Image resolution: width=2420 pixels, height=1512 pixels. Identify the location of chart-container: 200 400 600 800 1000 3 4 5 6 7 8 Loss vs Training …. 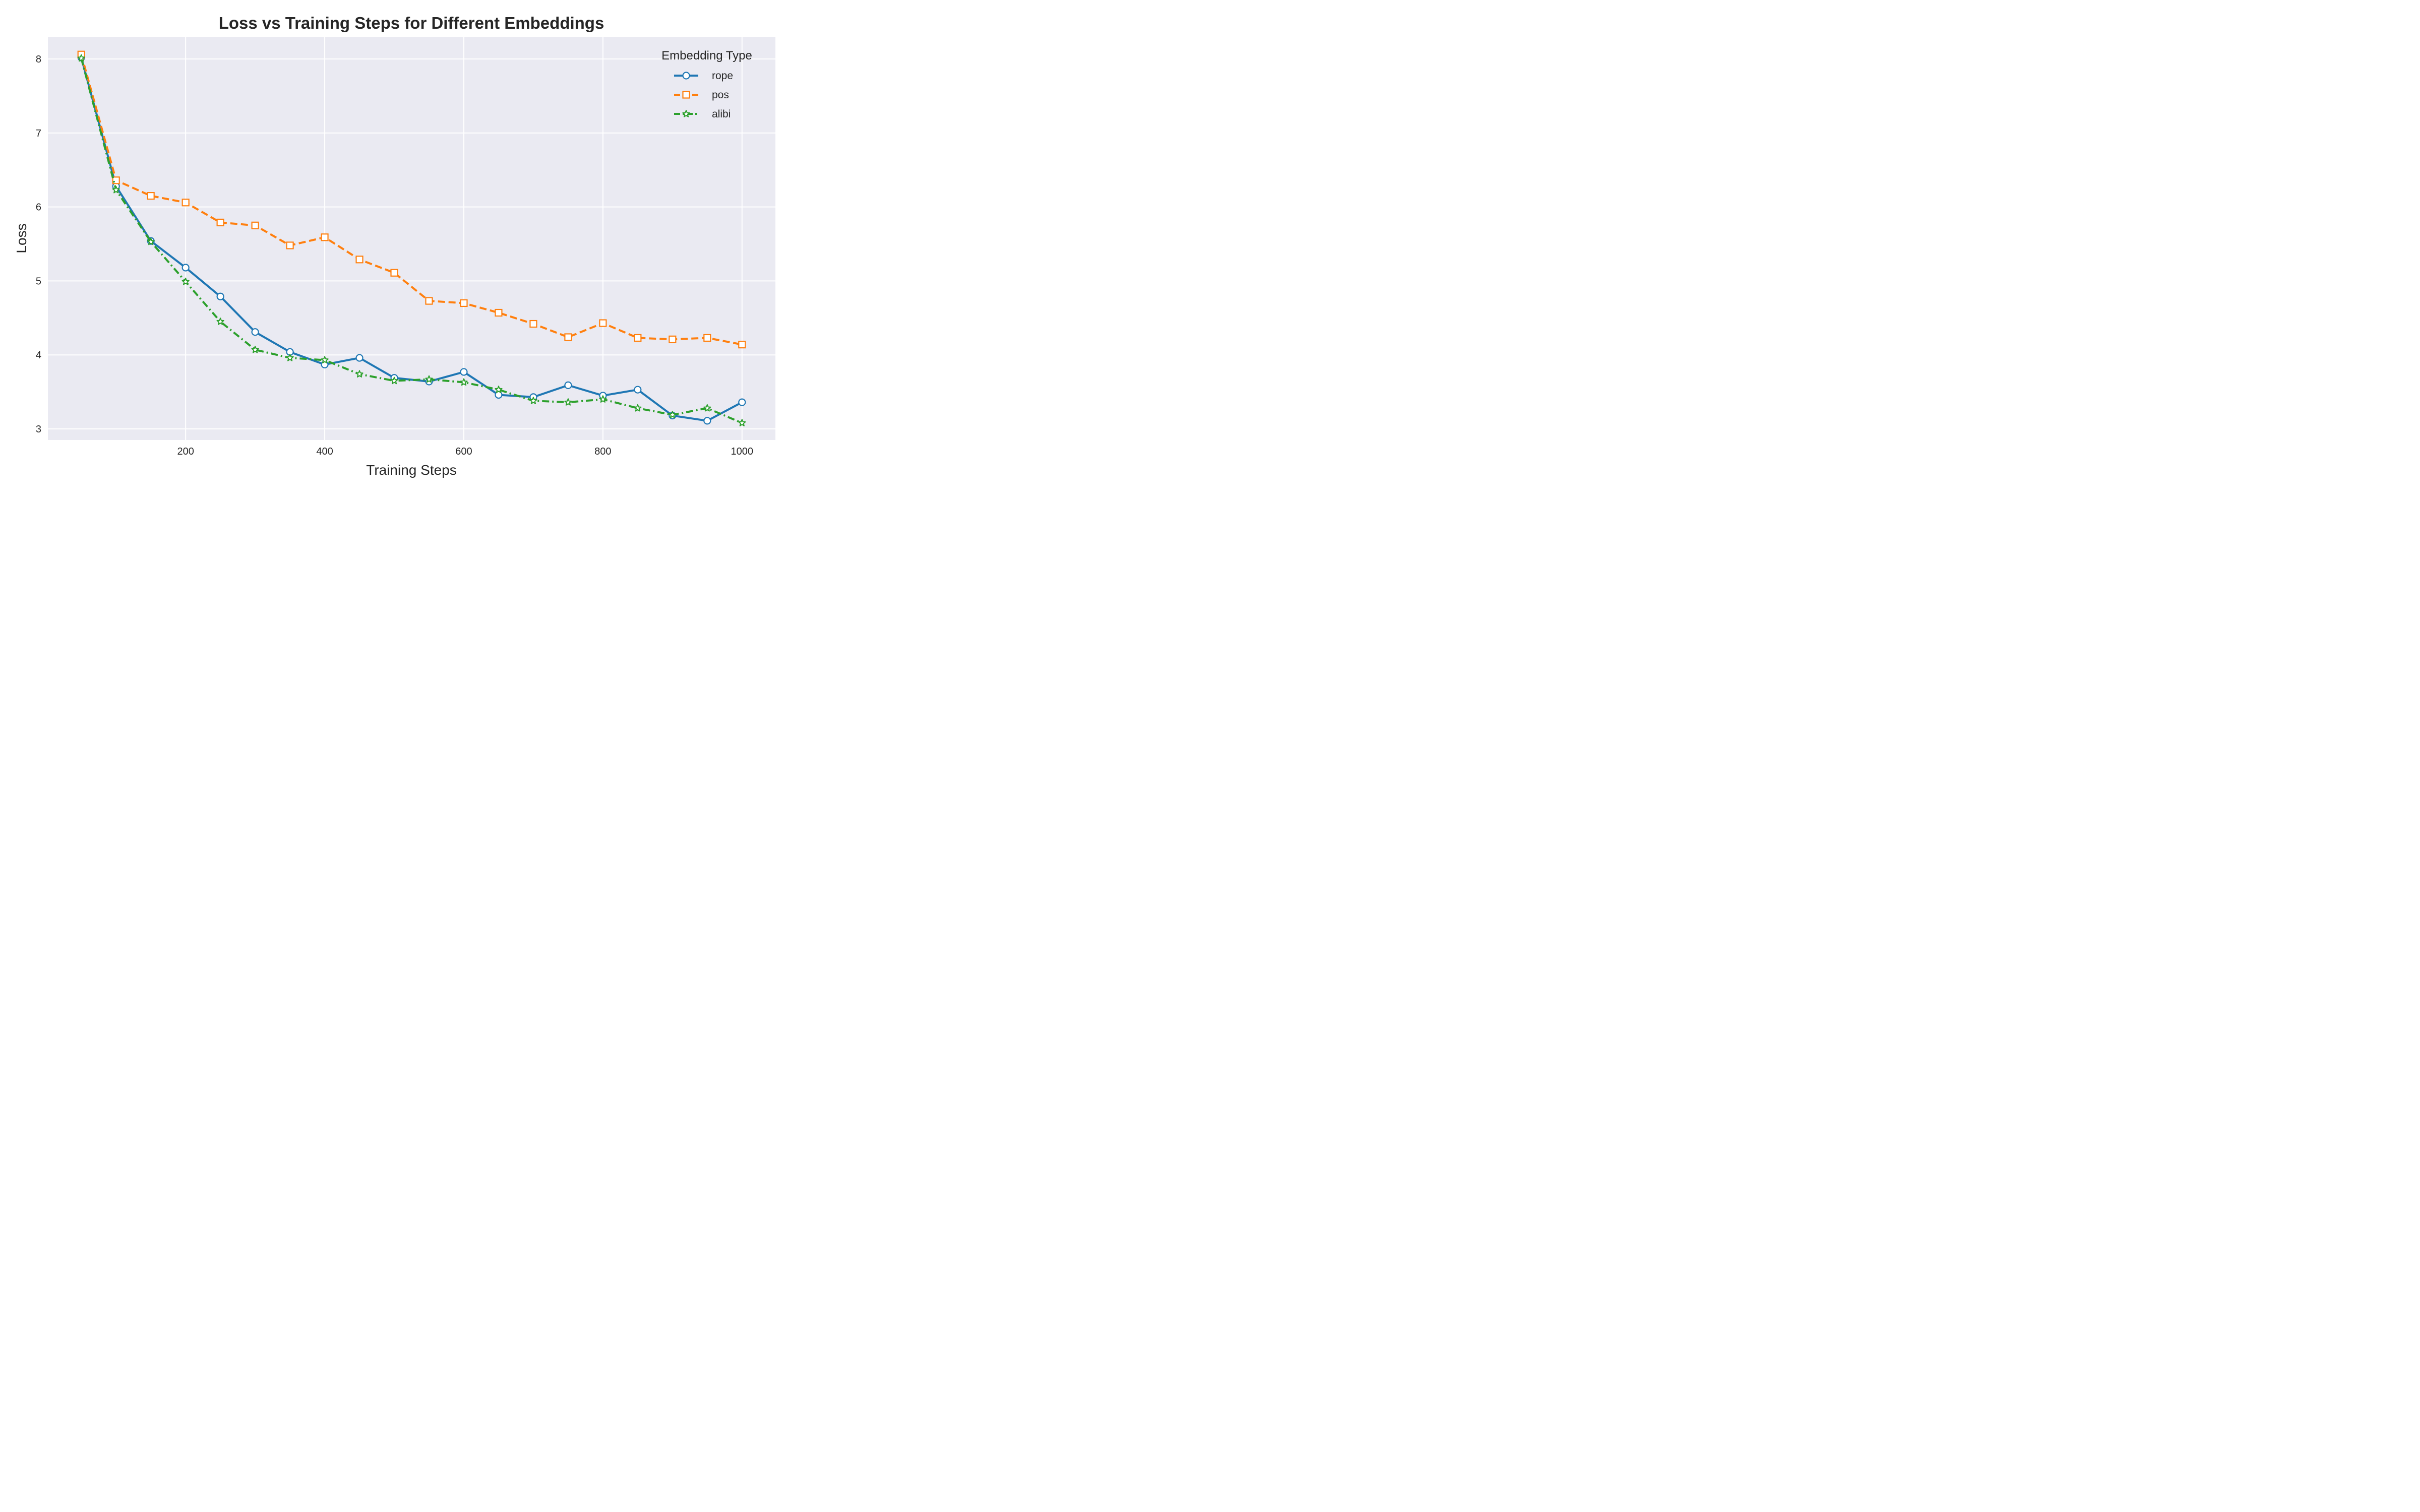
(395, 247).